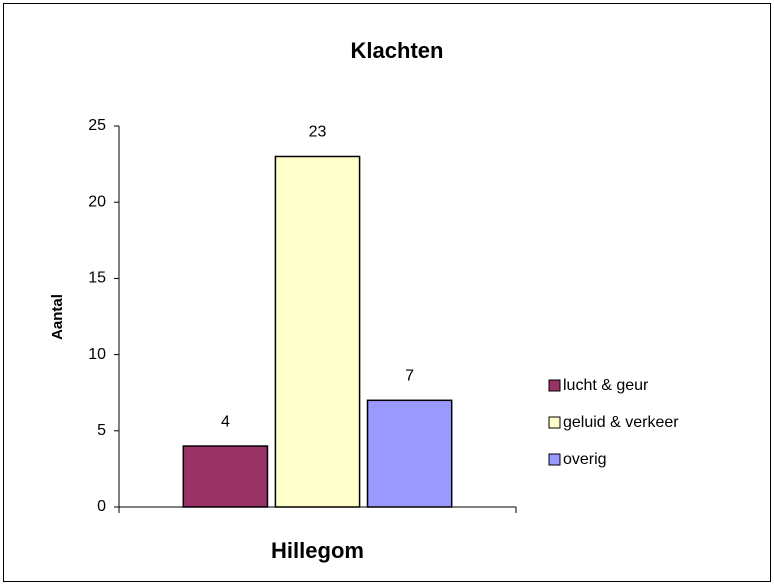 This screenshot has height=585, width=774. I want to click on legend-label: geluid & verkeer, so click(621, 422).